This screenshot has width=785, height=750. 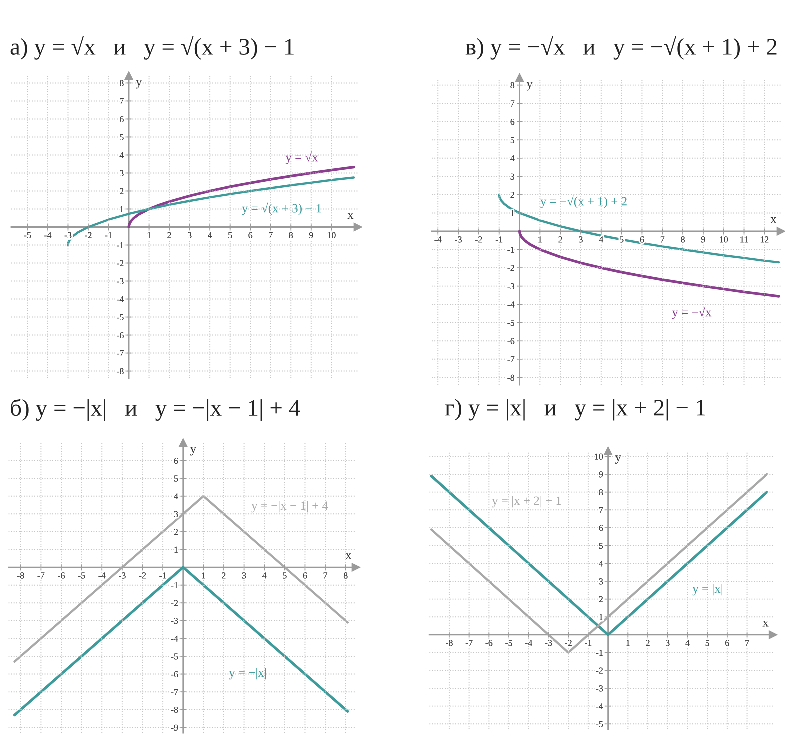 I want to click on series-label: y = √(x + 3) − 1, so click(x=282, y=209).